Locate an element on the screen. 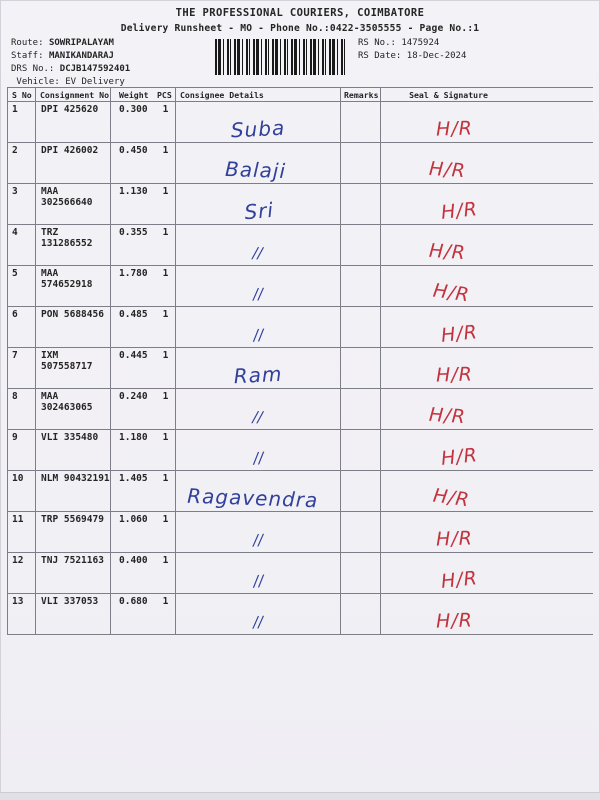  cell-weight: 0.300 is located at coordinates (133, 109).